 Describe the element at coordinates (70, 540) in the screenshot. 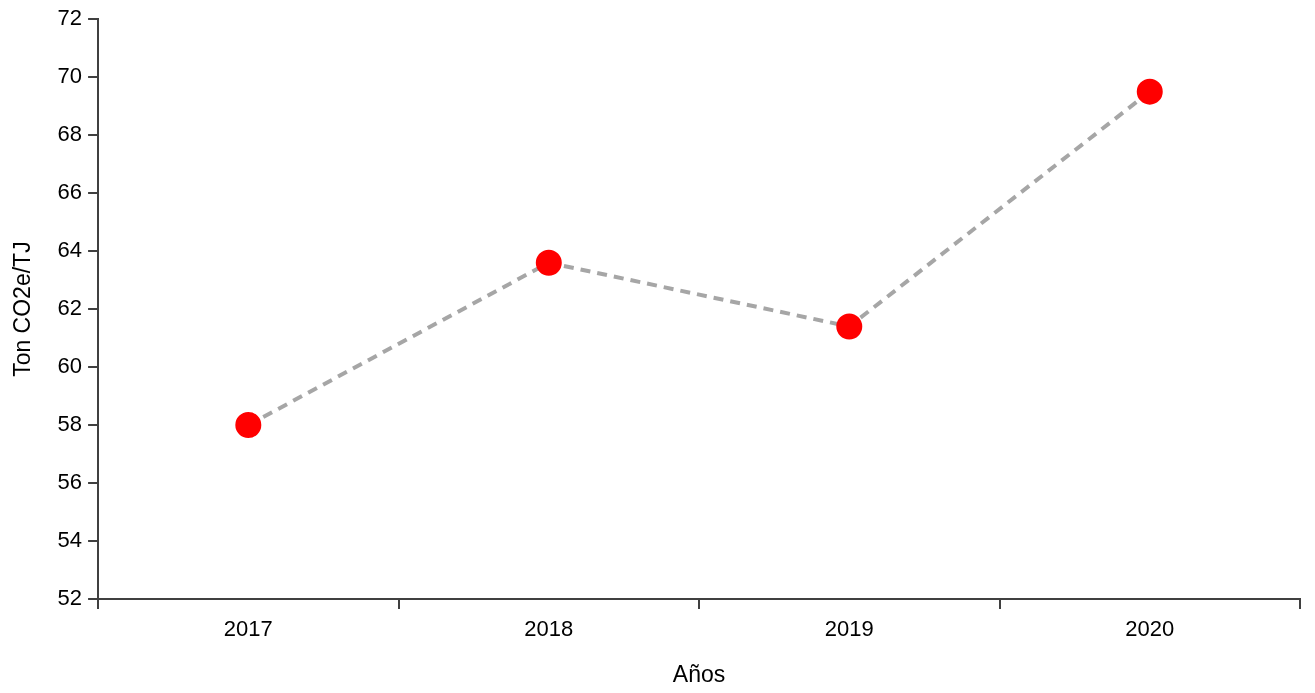

I see `y-tick-label: 54` at that location.